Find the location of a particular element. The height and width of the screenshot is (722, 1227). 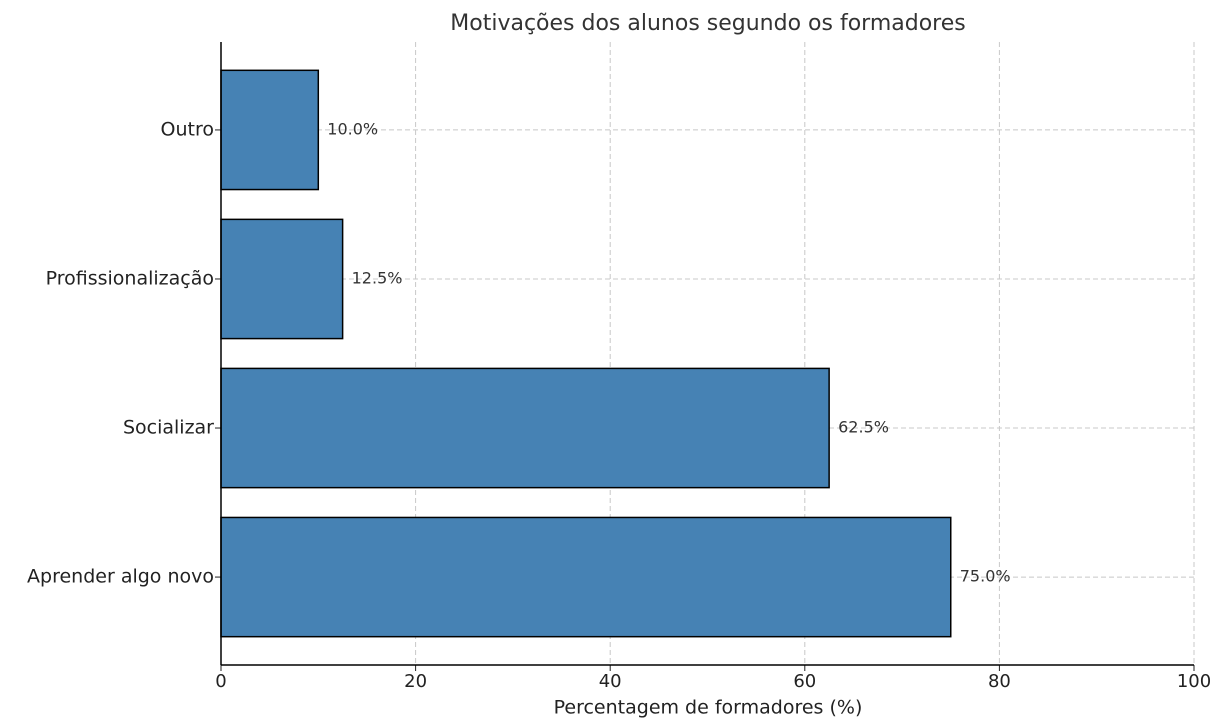

x-tick-label: 0 is located at coordinates (220, 681).